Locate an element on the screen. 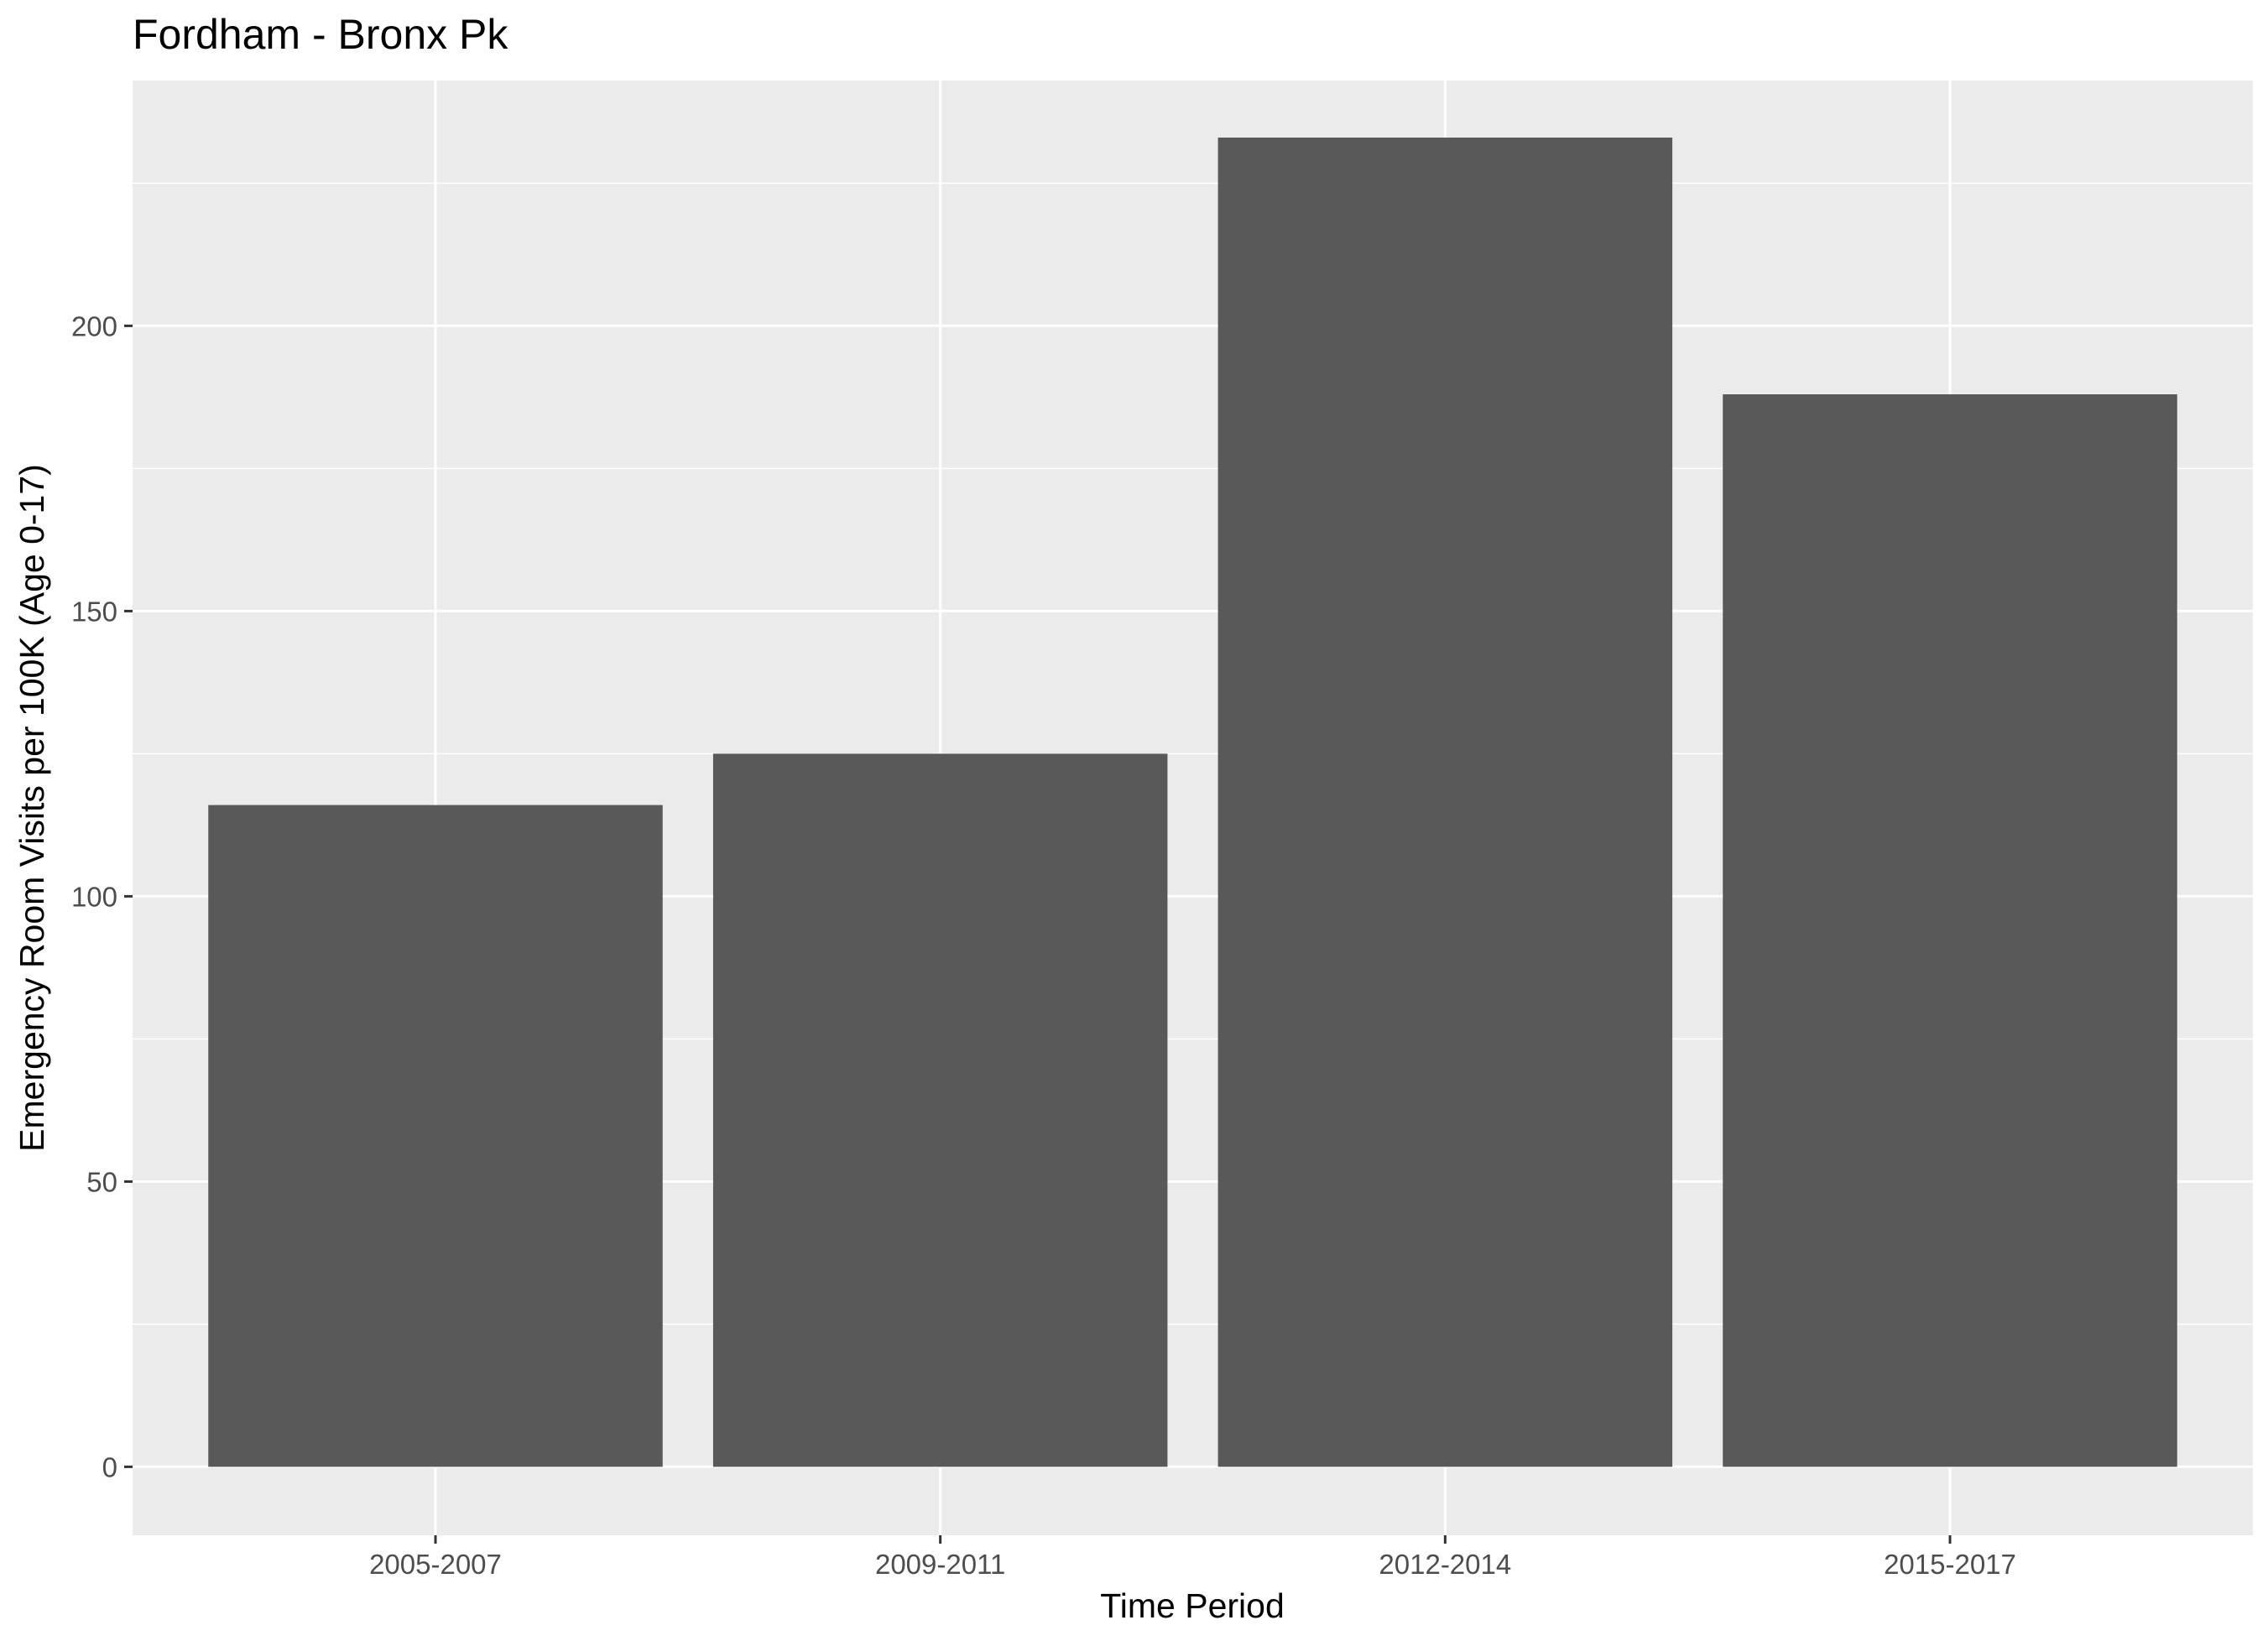 The height and width of the screenshot is (1646, 2268). x-tick-label: 2005-2007 is located at coordinates (436, 1565).